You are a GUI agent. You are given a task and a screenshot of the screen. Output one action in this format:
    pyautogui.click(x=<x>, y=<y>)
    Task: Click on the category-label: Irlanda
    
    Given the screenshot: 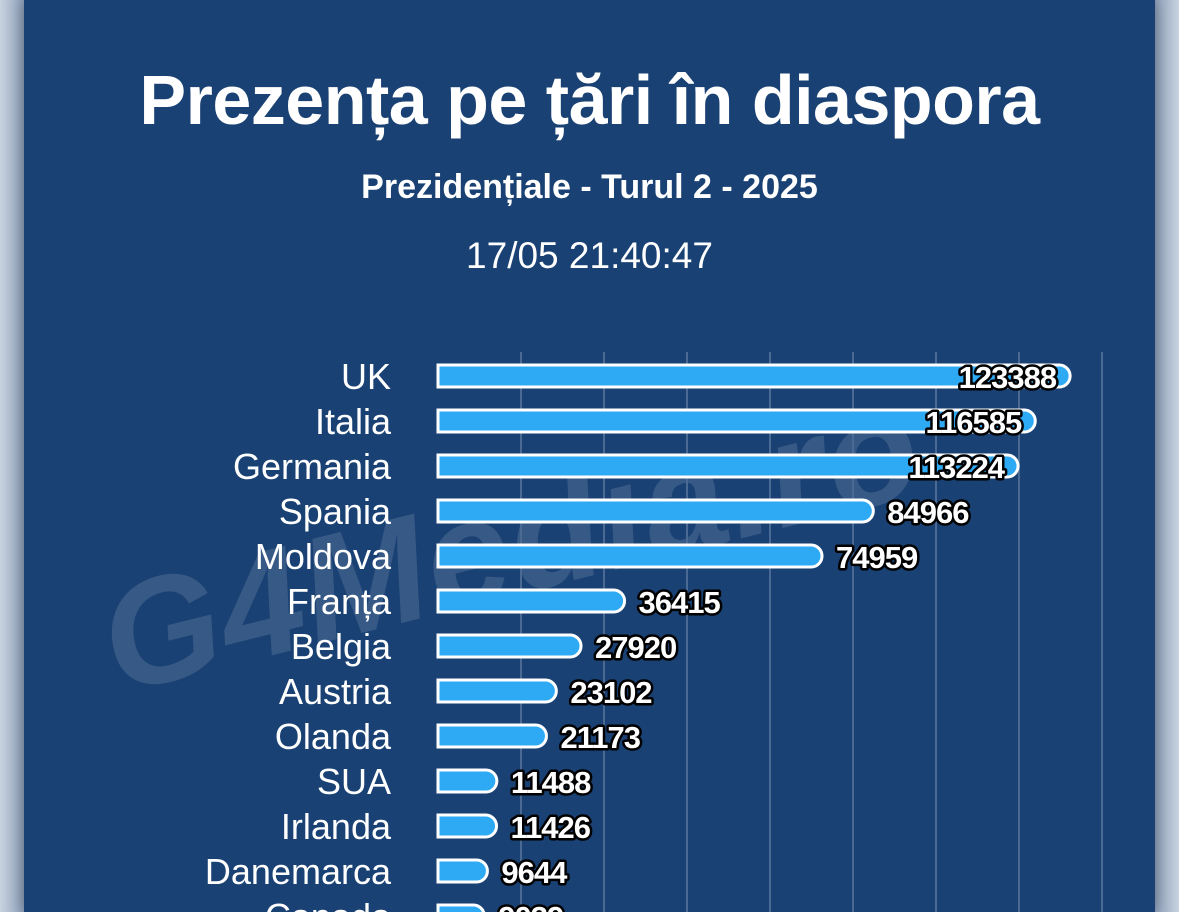 What is the action you would take?
    pyautogui.click(x=336, y=826)
    